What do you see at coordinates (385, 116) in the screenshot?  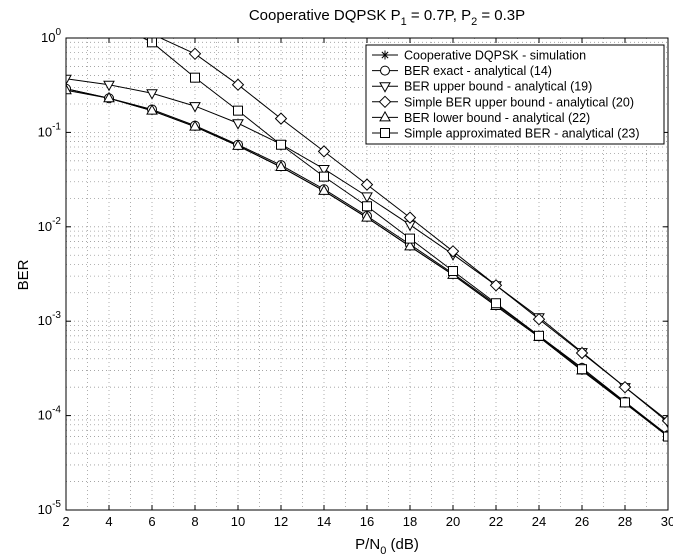 I see `legend-marker-triangle-up` at bounding box center [385, 116].